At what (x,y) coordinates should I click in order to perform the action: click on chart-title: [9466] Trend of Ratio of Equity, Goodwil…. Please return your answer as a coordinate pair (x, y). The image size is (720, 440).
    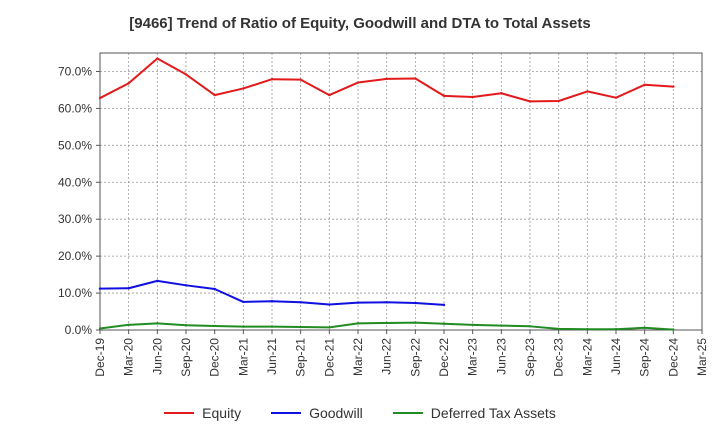
    Looking at the image, I should click on (360, 23).